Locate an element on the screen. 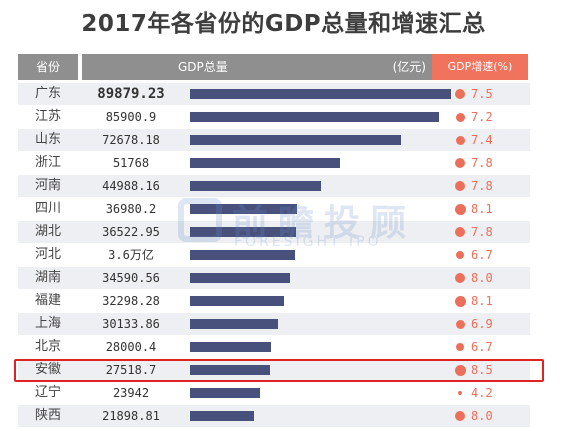 The width and height of the screenshot is (567, 431). growth-value-label: 8.5 is located at coordinates (482, 370).